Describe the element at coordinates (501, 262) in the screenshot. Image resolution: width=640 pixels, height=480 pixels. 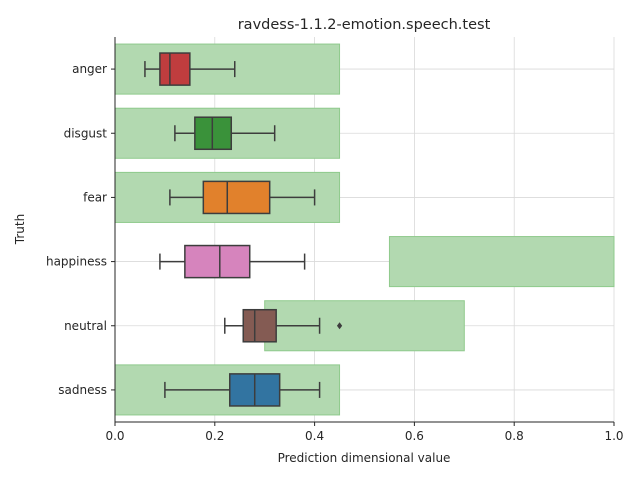
I see `target-range-happiness` at that location.